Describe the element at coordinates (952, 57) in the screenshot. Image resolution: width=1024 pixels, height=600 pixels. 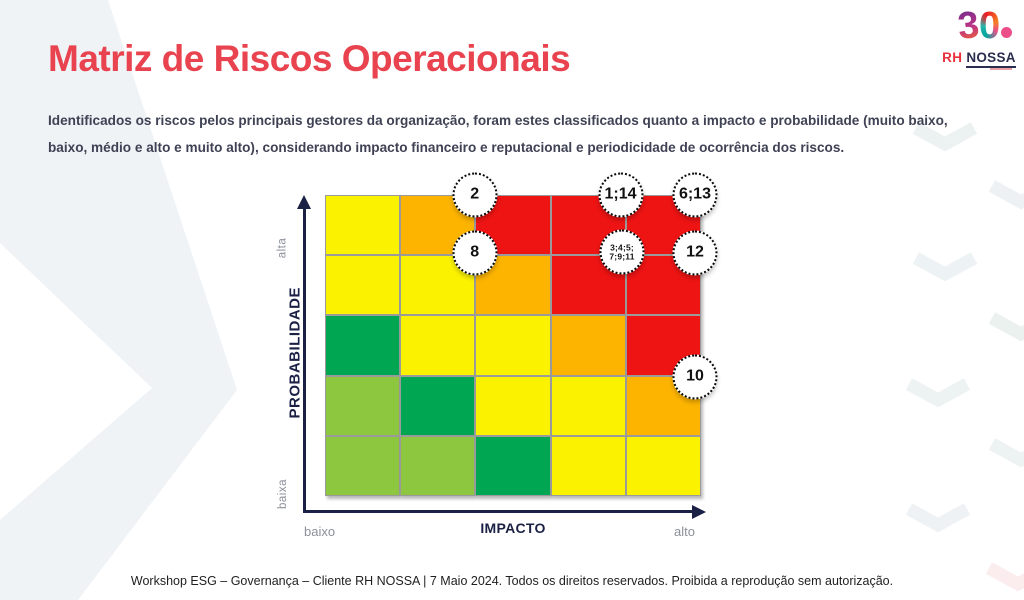
I see `logo-rh-text: RH` at that location.